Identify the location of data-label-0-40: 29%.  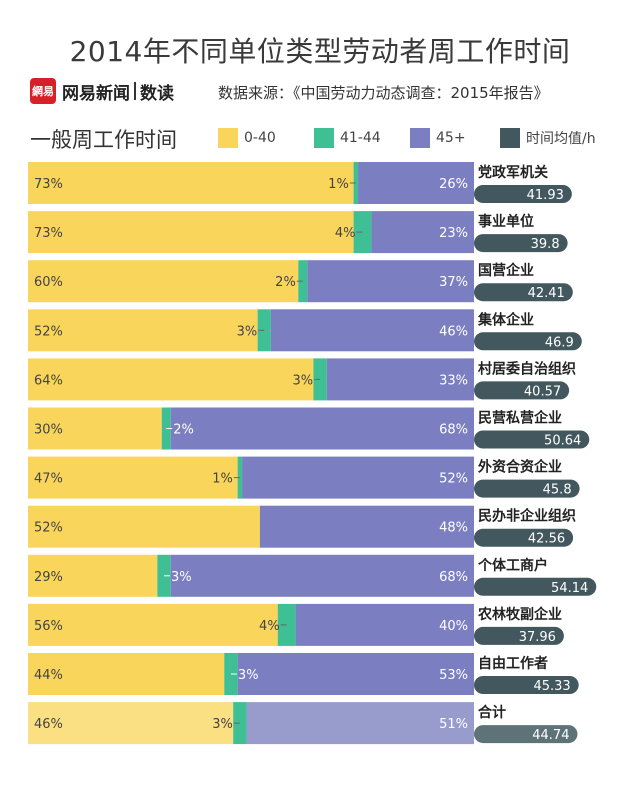
(48, 577).